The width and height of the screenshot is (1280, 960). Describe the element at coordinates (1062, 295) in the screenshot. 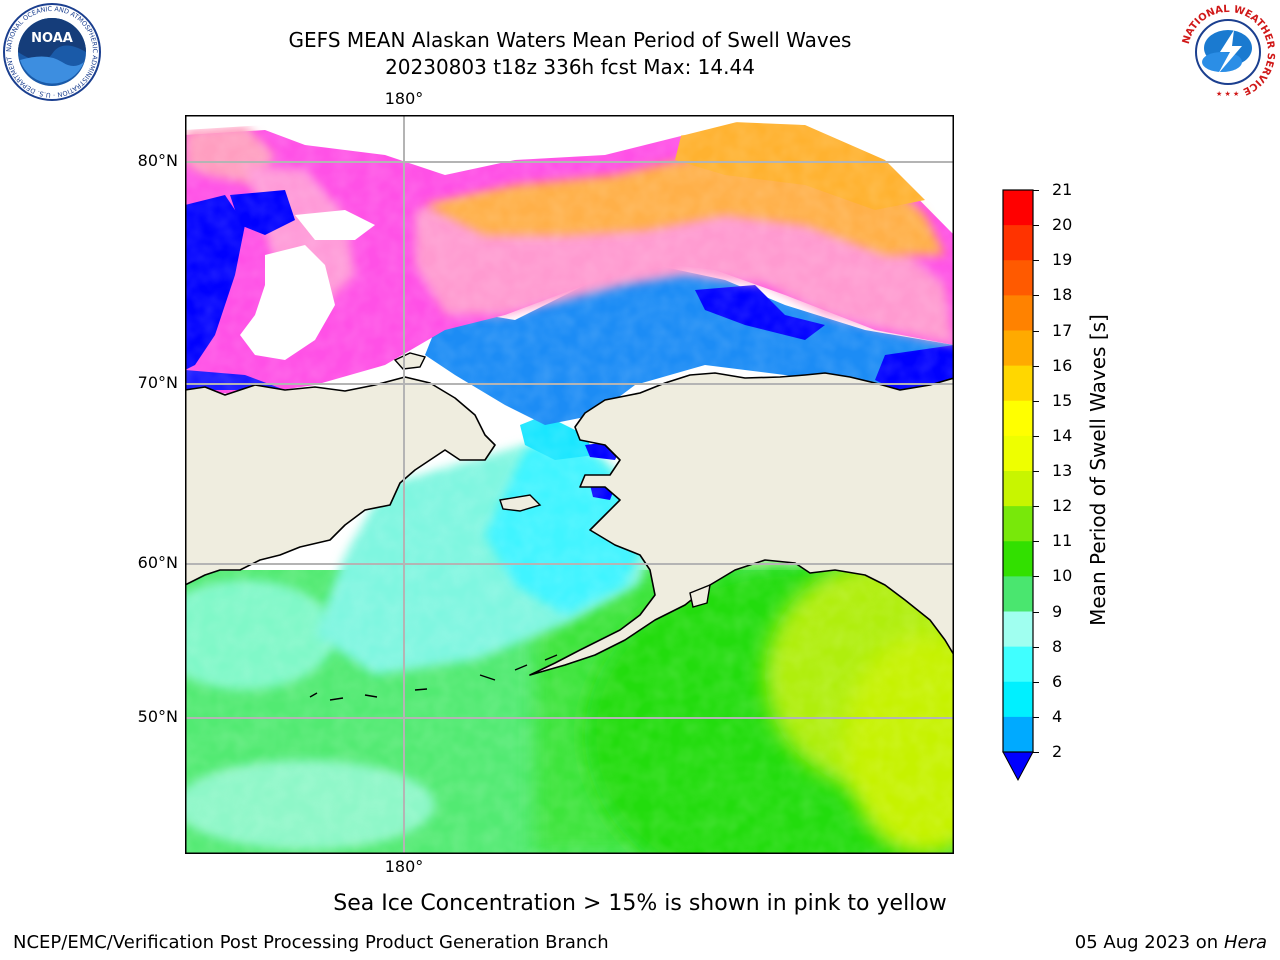

I see `colorbar-tick-label: 18` at that location.